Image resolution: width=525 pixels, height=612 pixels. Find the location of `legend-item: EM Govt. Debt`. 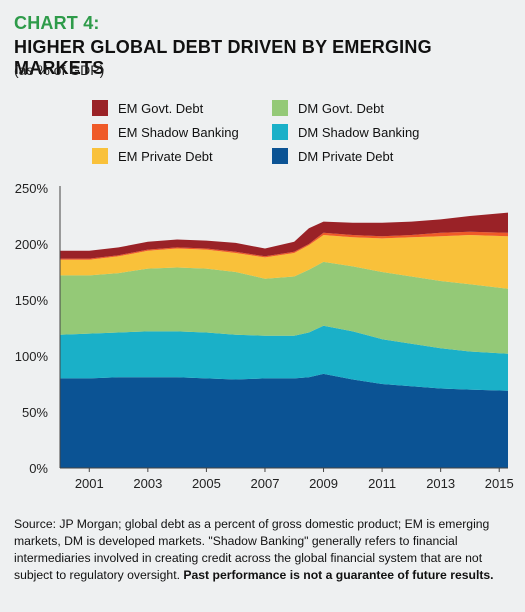

legend-item: EM Govt. Debt is located at coordinates (147, 108).